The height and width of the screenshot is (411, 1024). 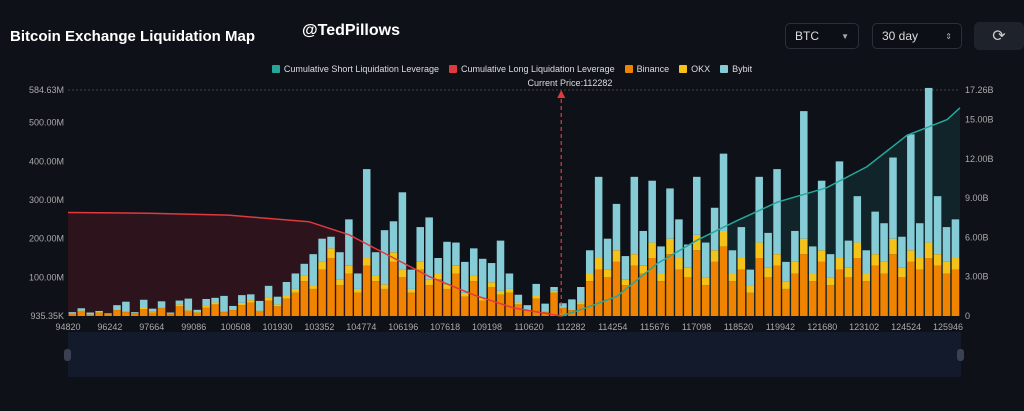 What do you see at coordinates (694, 69) in the screenshot?
I see `legend-okx: OKX` at bounding box center [694, 69].